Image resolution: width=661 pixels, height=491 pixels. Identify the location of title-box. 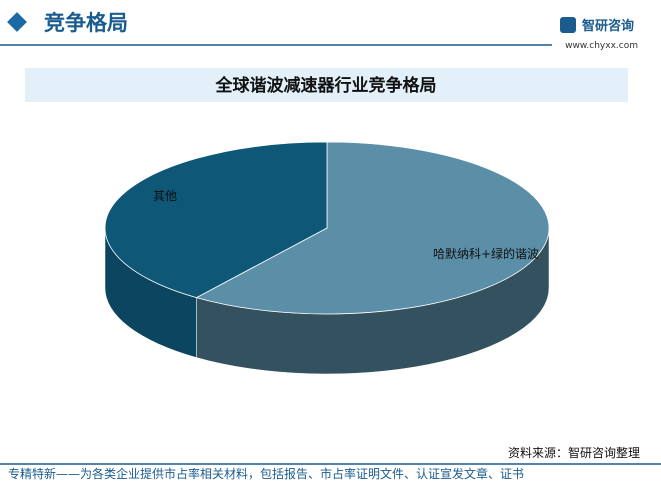
(326, 85).